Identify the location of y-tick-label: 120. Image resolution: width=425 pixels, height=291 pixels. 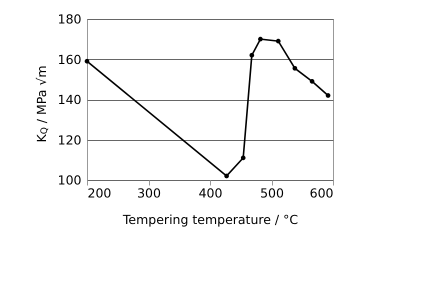
(70, 140).